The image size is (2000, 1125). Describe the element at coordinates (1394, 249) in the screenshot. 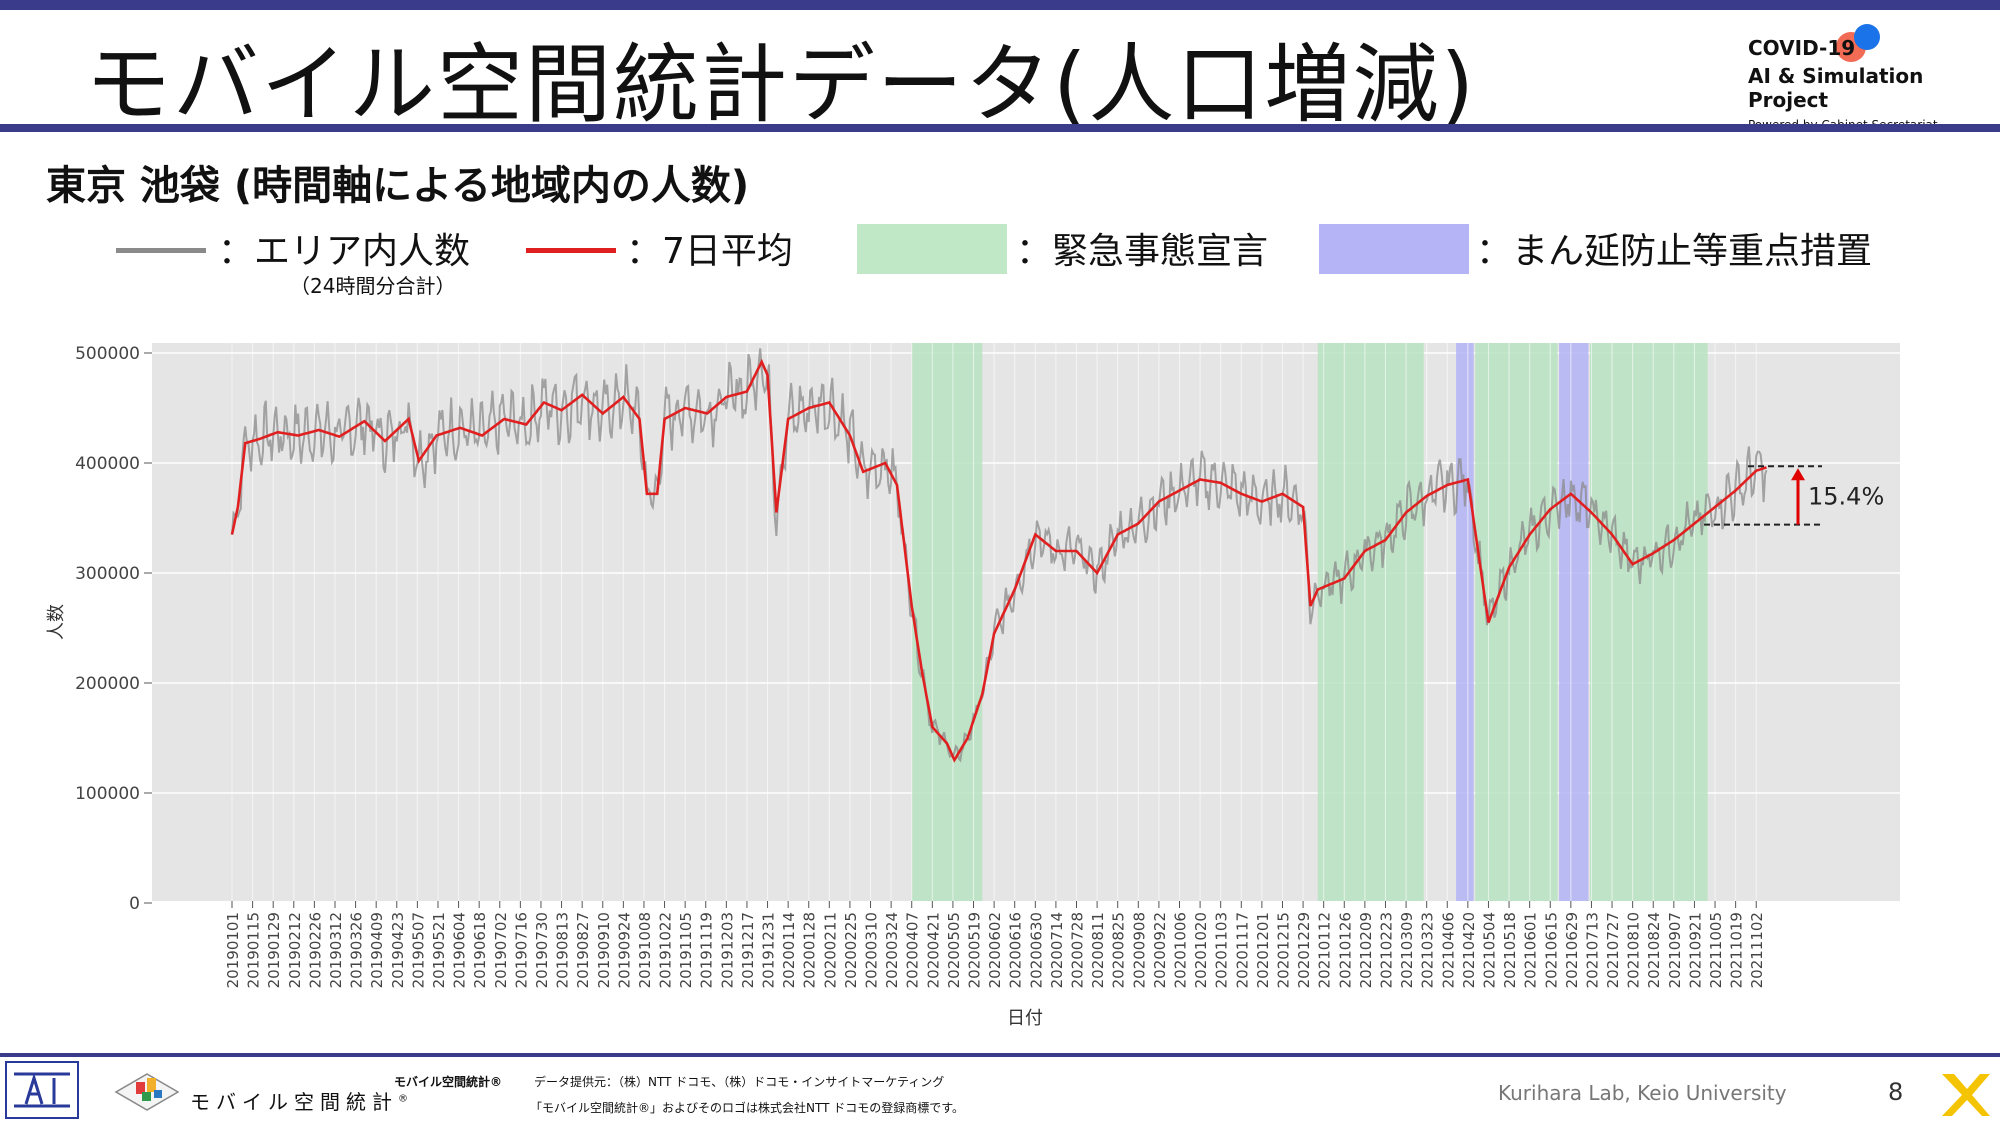

I see `legend-purple-box` at that location.